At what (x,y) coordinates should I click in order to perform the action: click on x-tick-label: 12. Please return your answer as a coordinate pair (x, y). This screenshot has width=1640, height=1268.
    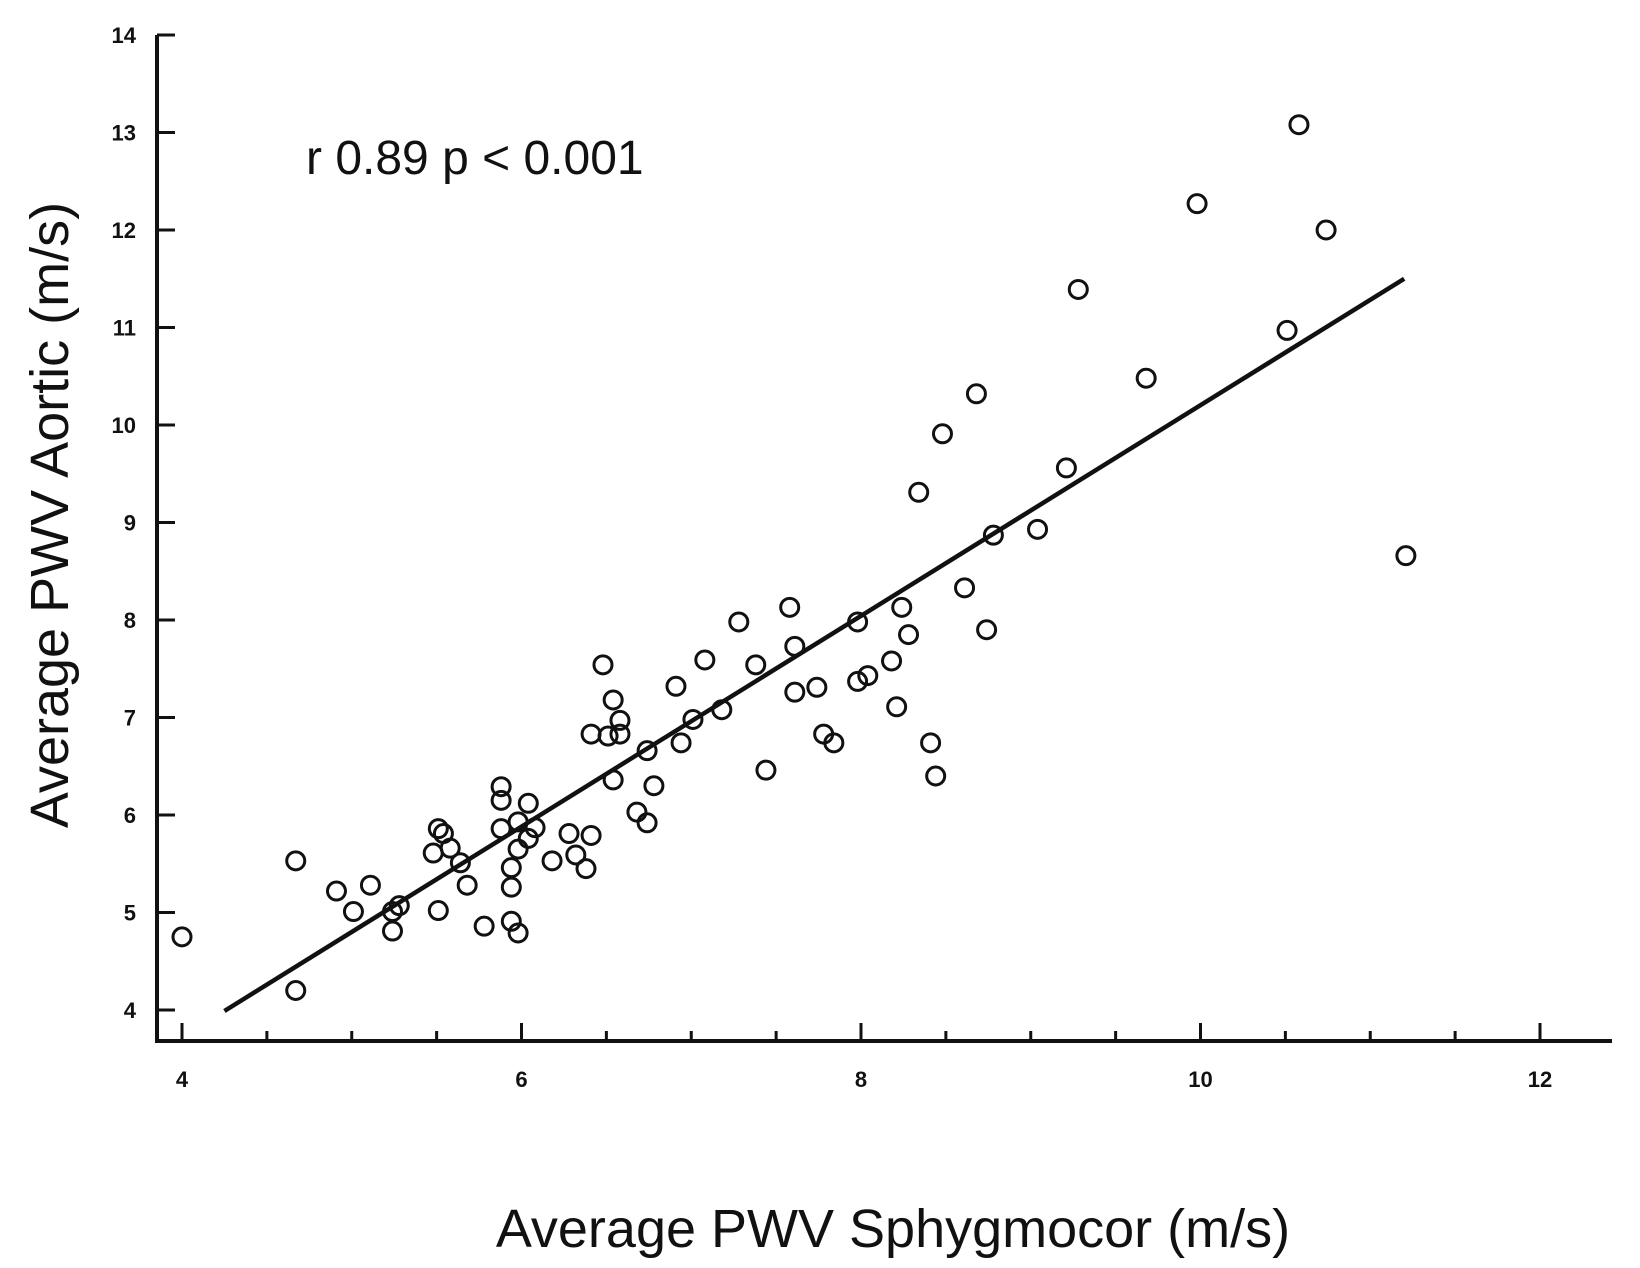
    Looking at the image, I should click on (1540, 1079).